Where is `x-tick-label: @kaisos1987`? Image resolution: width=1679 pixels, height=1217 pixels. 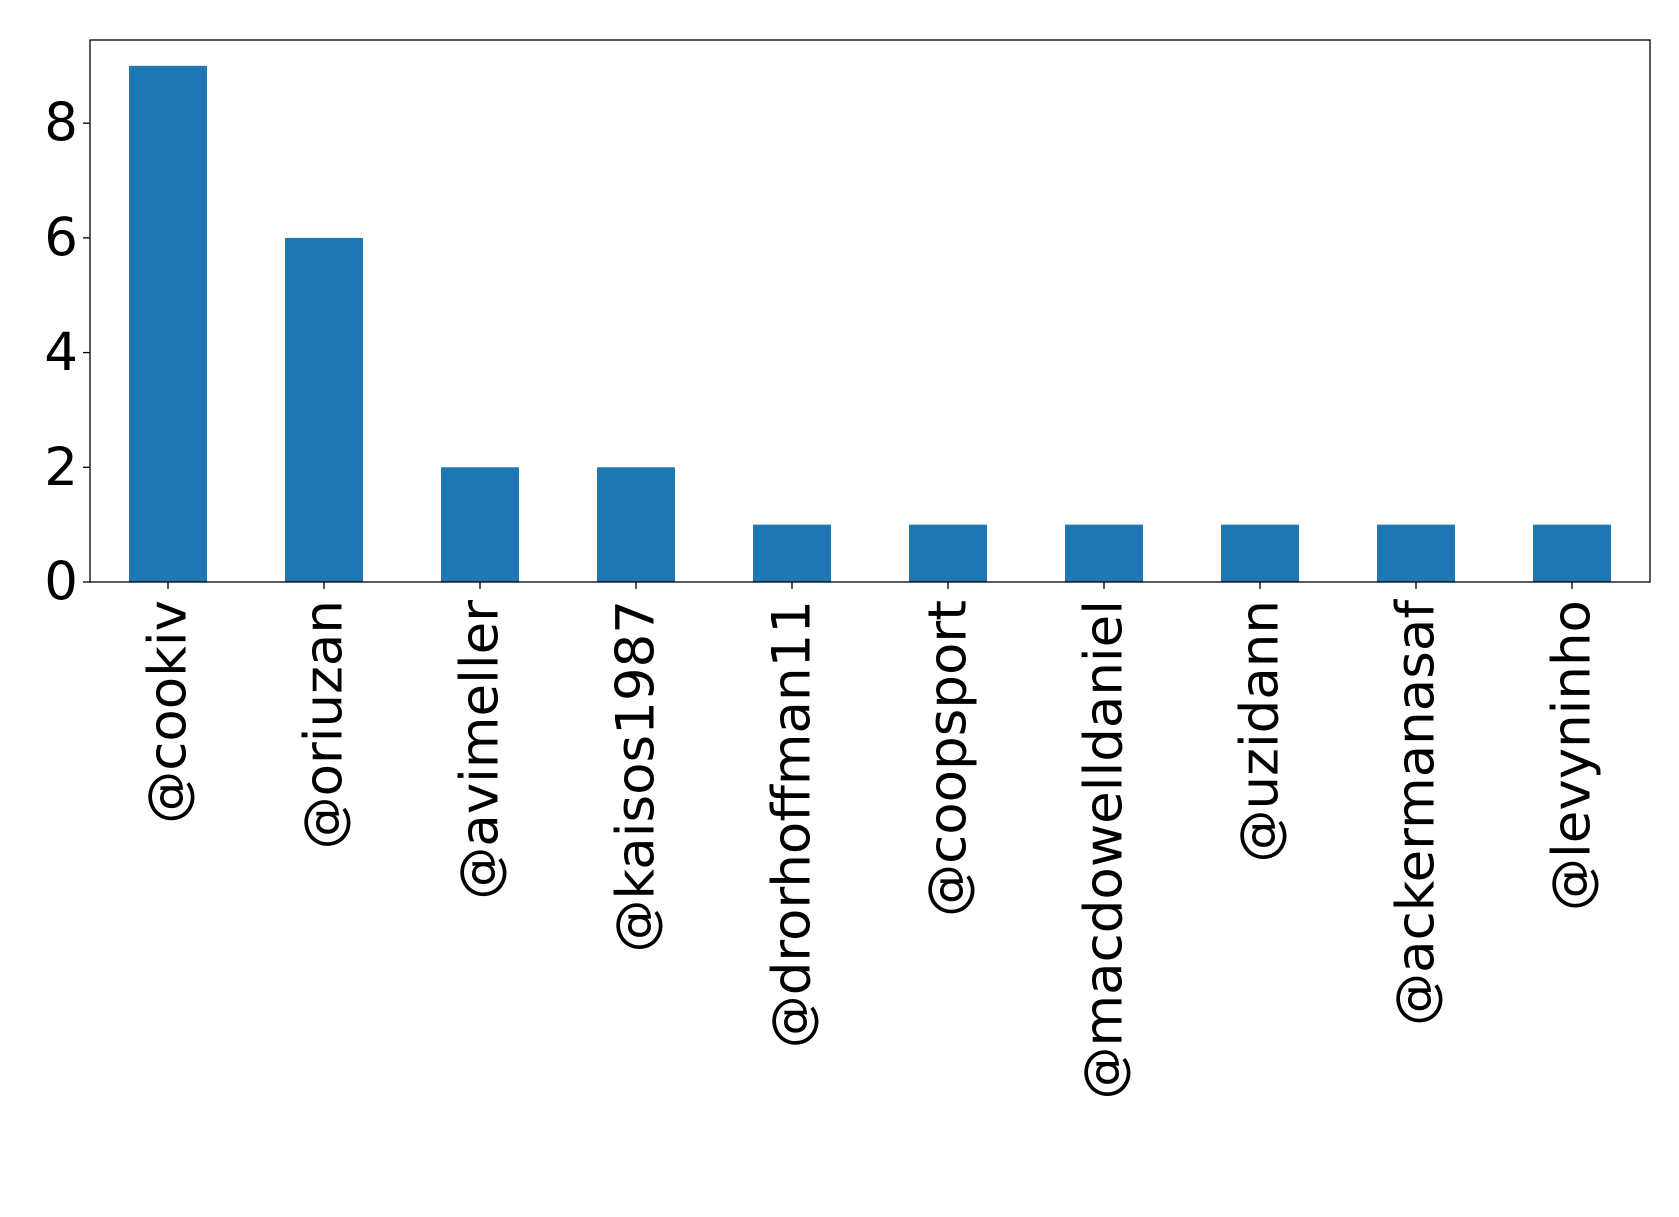 x-tick-label: @kaisos1987 is located at coordinates (636, 776).